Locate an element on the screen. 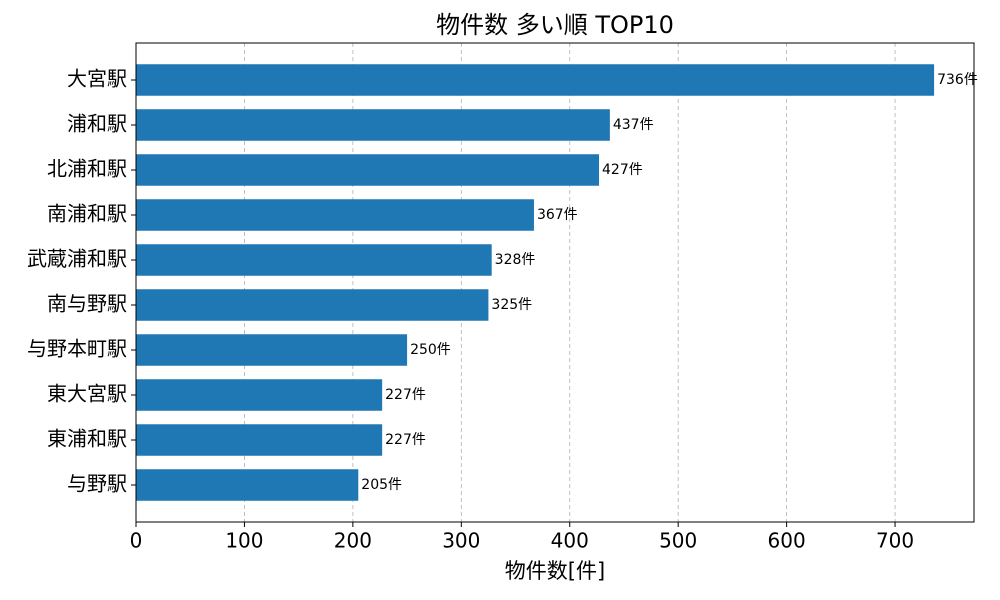 The image size is (1000, 600). x-tick-label: 200 is located at coordinates (353, 541).